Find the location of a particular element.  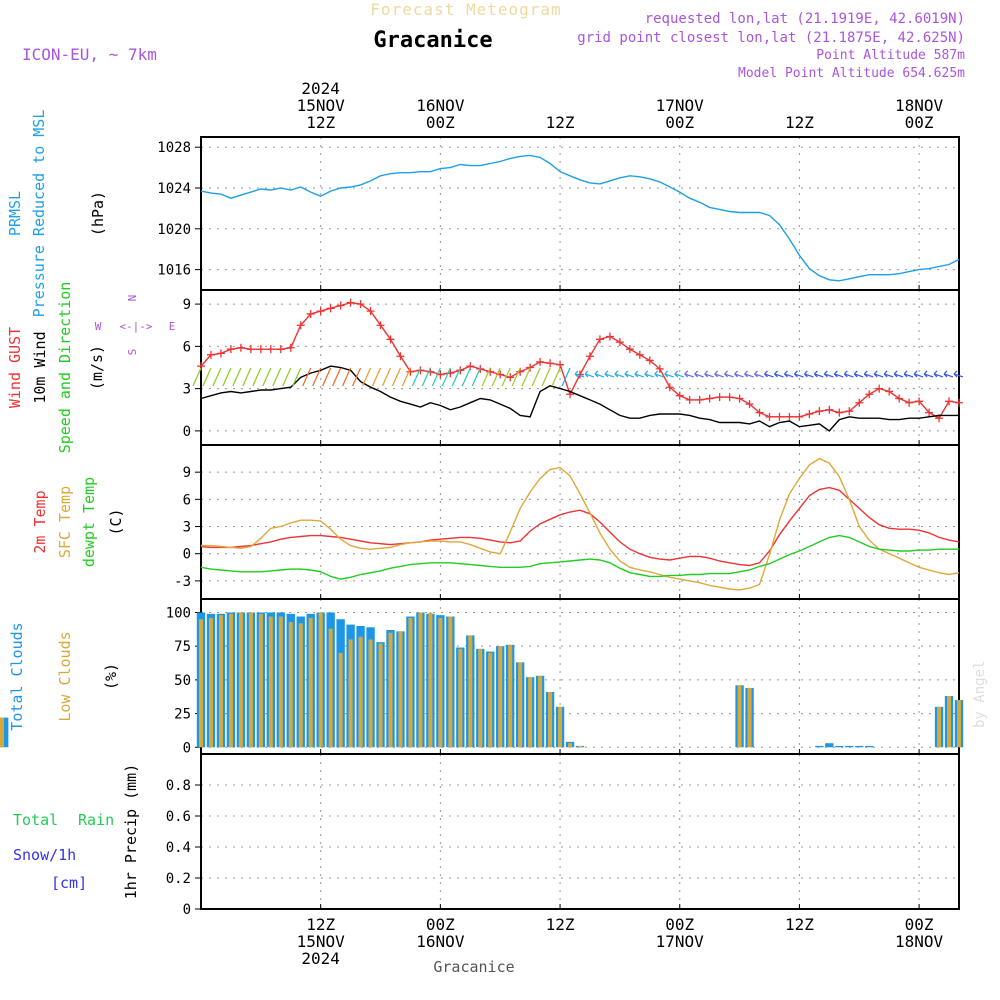

temp-dewpt-line is located at coordinates (579, 557).